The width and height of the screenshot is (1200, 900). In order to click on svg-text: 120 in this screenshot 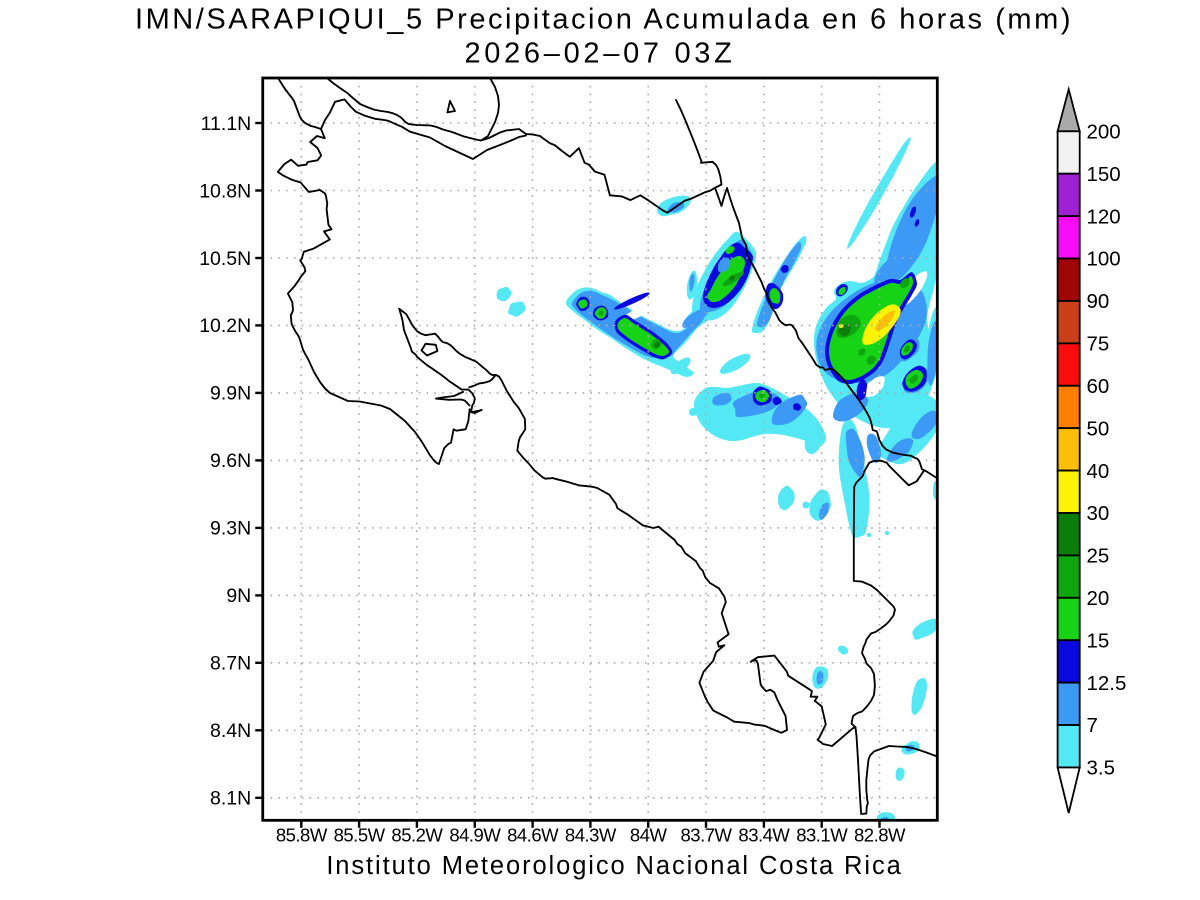, I will do `click(1104, 216)`.